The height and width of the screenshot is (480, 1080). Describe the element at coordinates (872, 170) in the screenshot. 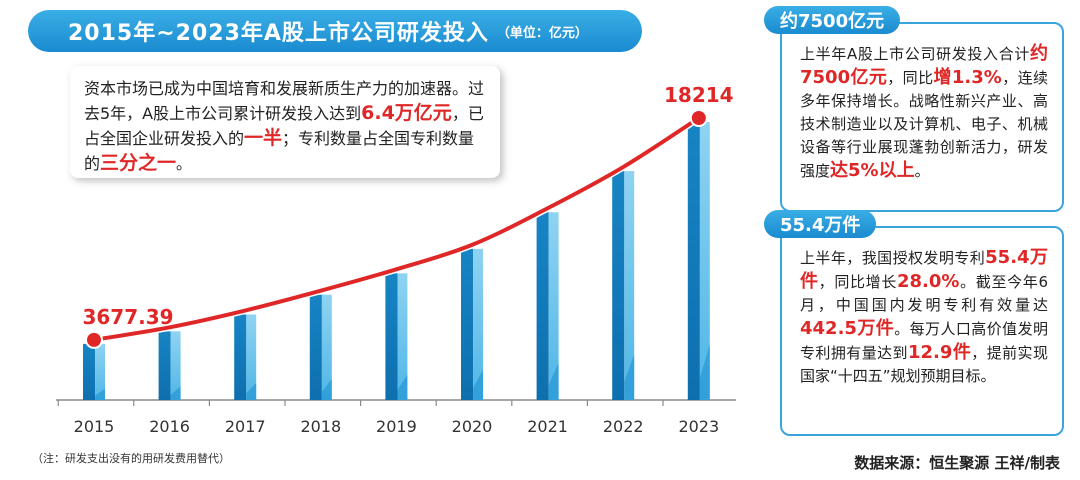

I see `panel1-highlight-intensity: 达5%以上` at that location.